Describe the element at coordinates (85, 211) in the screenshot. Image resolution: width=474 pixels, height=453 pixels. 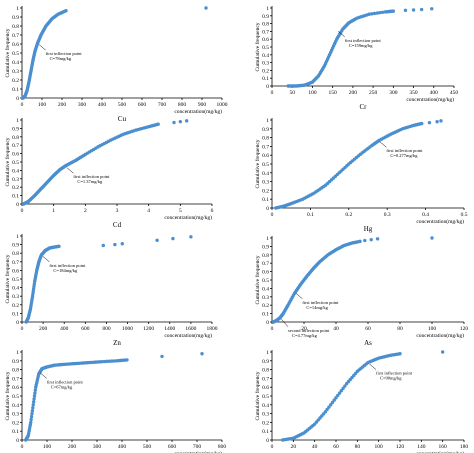
I see `x-tick-label: 2` at that location.